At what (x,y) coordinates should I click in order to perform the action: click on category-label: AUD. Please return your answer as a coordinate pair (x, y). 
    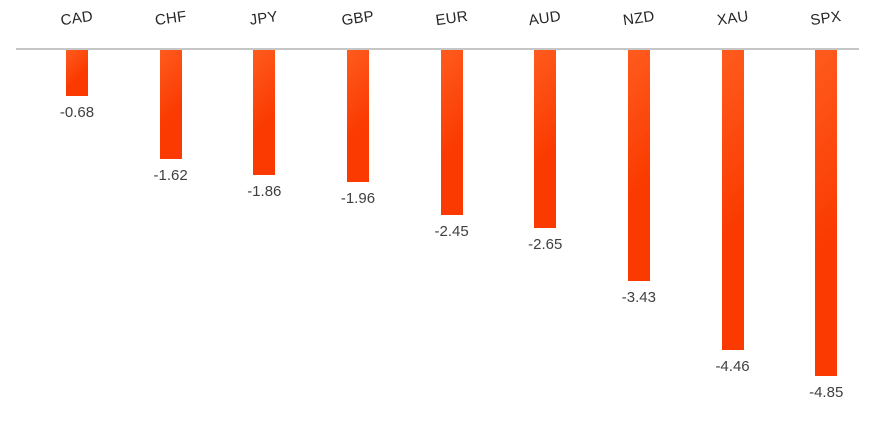
    Looking at the image, I should click on (545, 18).